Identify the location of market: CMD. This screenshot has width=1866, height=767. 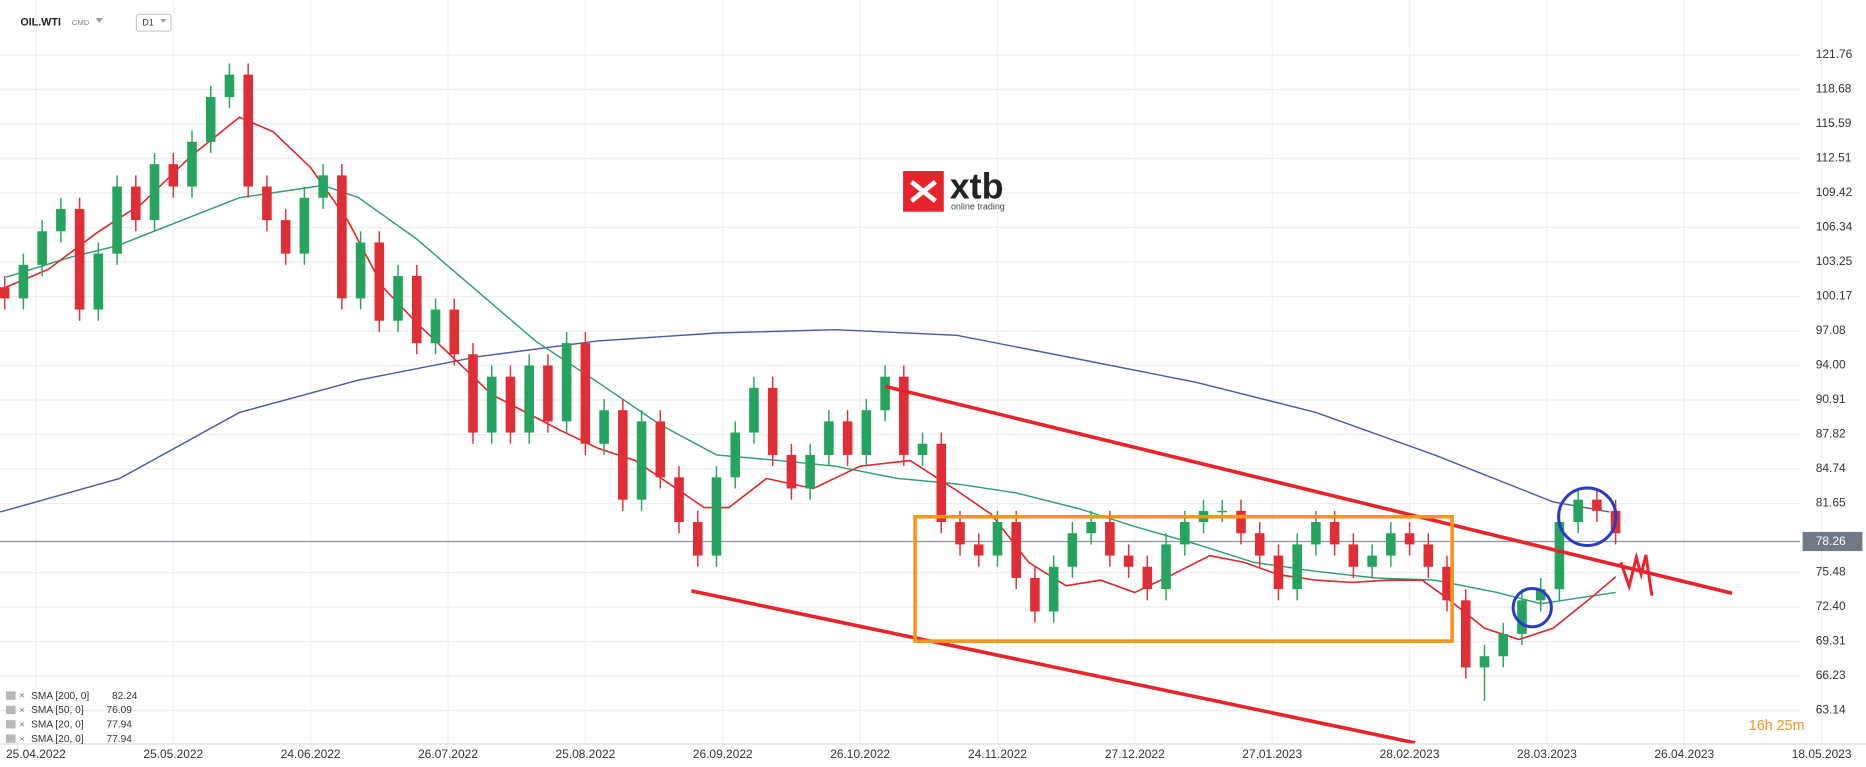
(81, 22).